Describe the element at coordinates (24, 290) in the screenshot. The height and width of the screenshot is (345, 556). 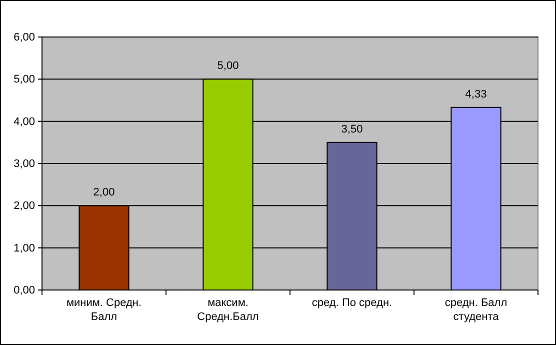
I see `y-tick-label: 0,00` at that location.